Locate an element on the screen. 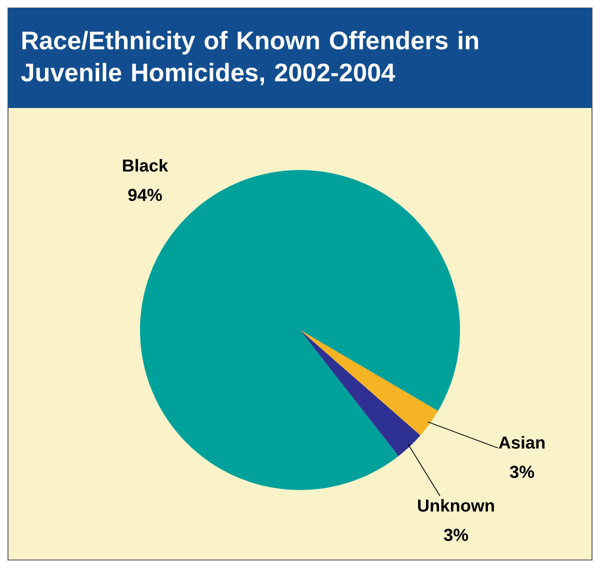 This screenshot has width=600, height=568. slice-label: Black is located at coordinates (145, 165).